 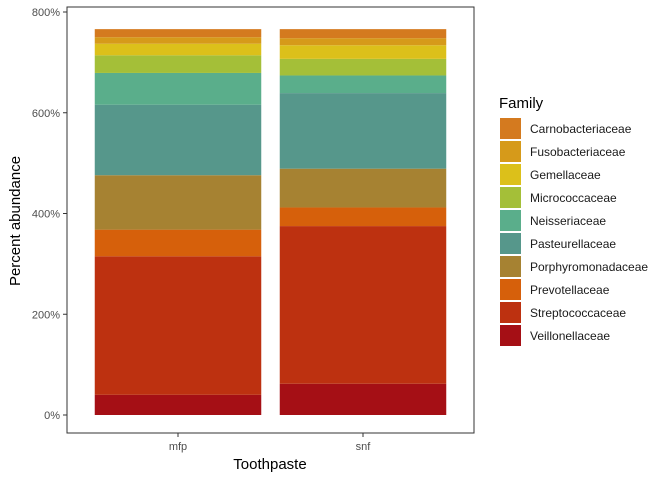 What do you see at coordinates (363, 217) in the screenshot?
I see `bar-segment-snf-prevotellaceae` at bounding box center [363, 217].